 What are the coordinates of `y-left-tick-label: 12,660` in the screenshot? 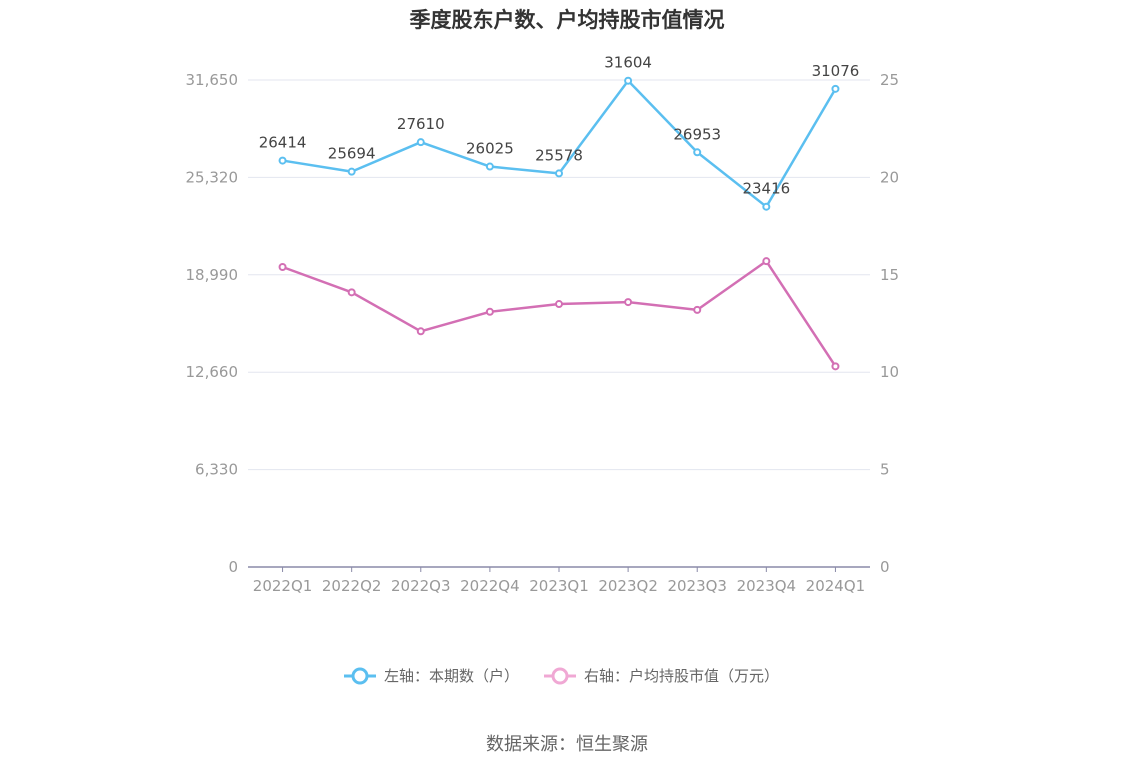 It's located at (212, 372).